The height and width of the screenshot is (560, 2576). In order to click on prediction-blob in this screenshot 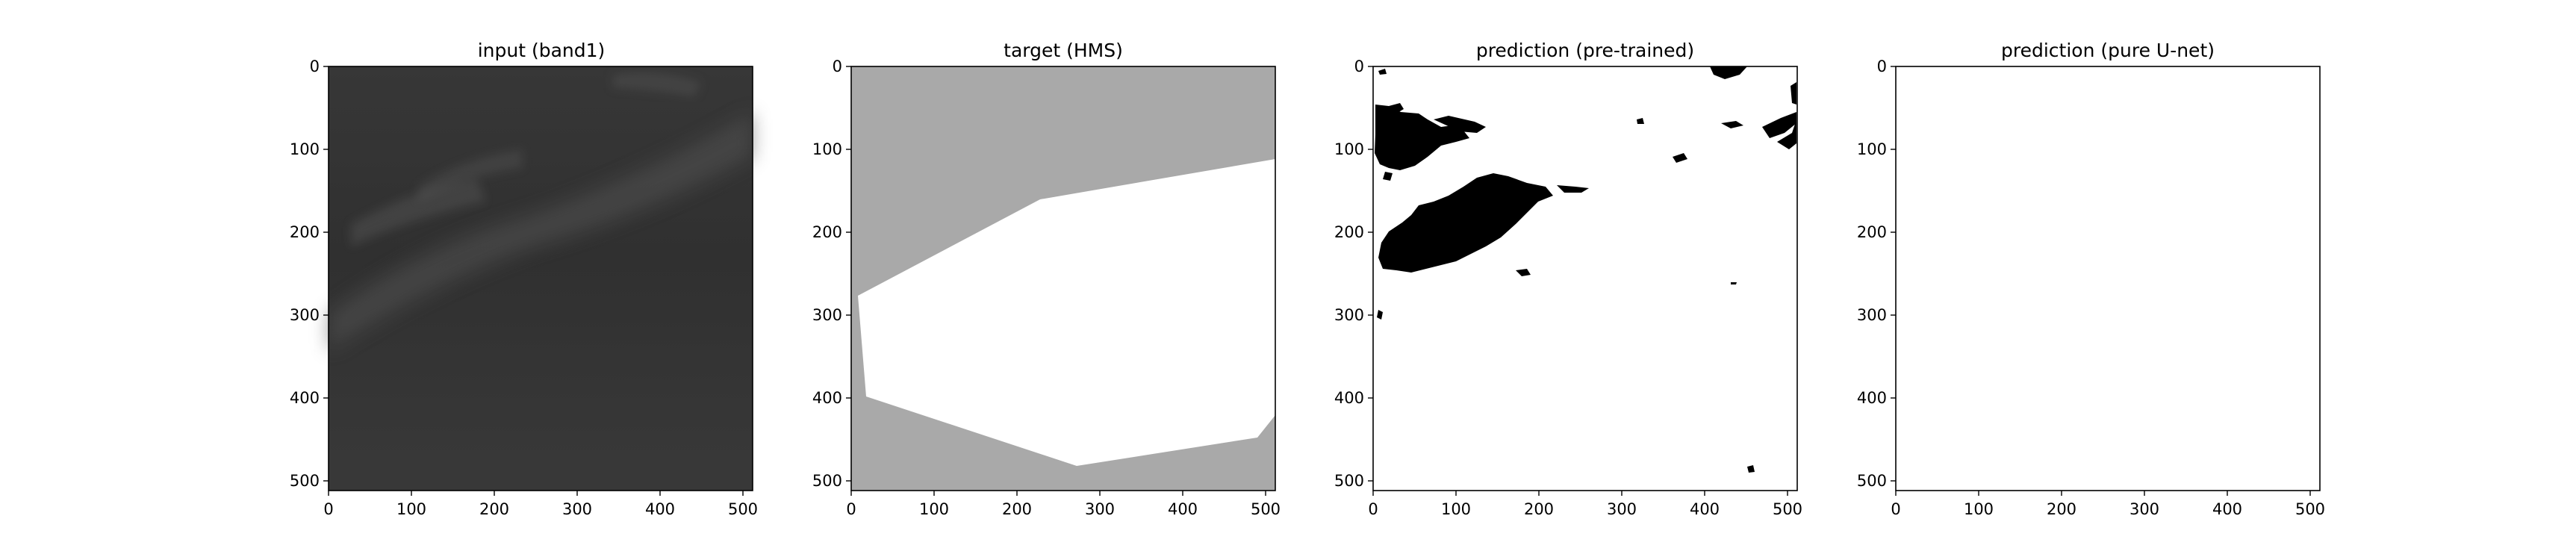, I will do `click(1734, 283)`.